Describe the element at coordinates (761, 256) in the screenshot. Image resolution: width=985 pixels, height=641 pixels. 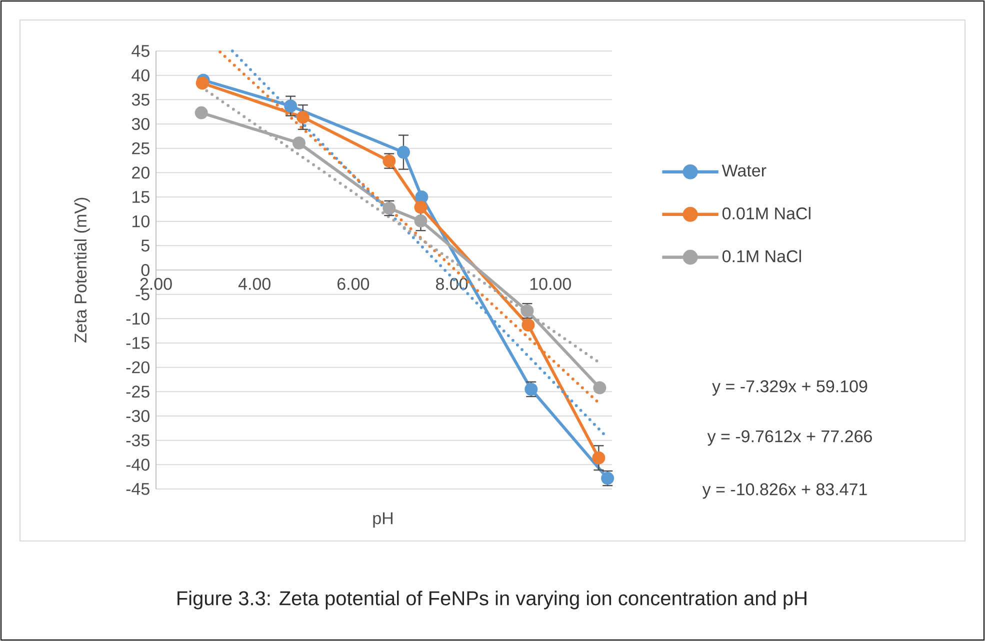
I see `legend-label: 0.1M NaCl` at that location.